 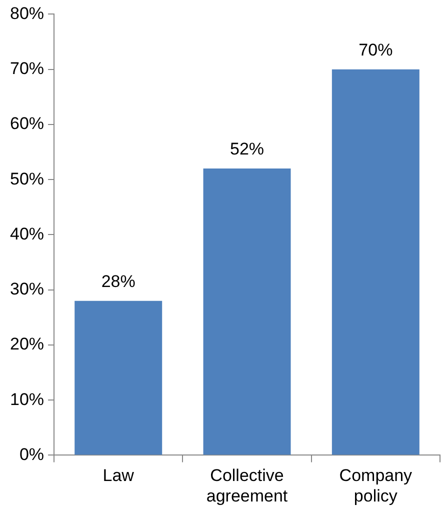 I want to click on x-tick-label: Law, so click(x=118, y=476).